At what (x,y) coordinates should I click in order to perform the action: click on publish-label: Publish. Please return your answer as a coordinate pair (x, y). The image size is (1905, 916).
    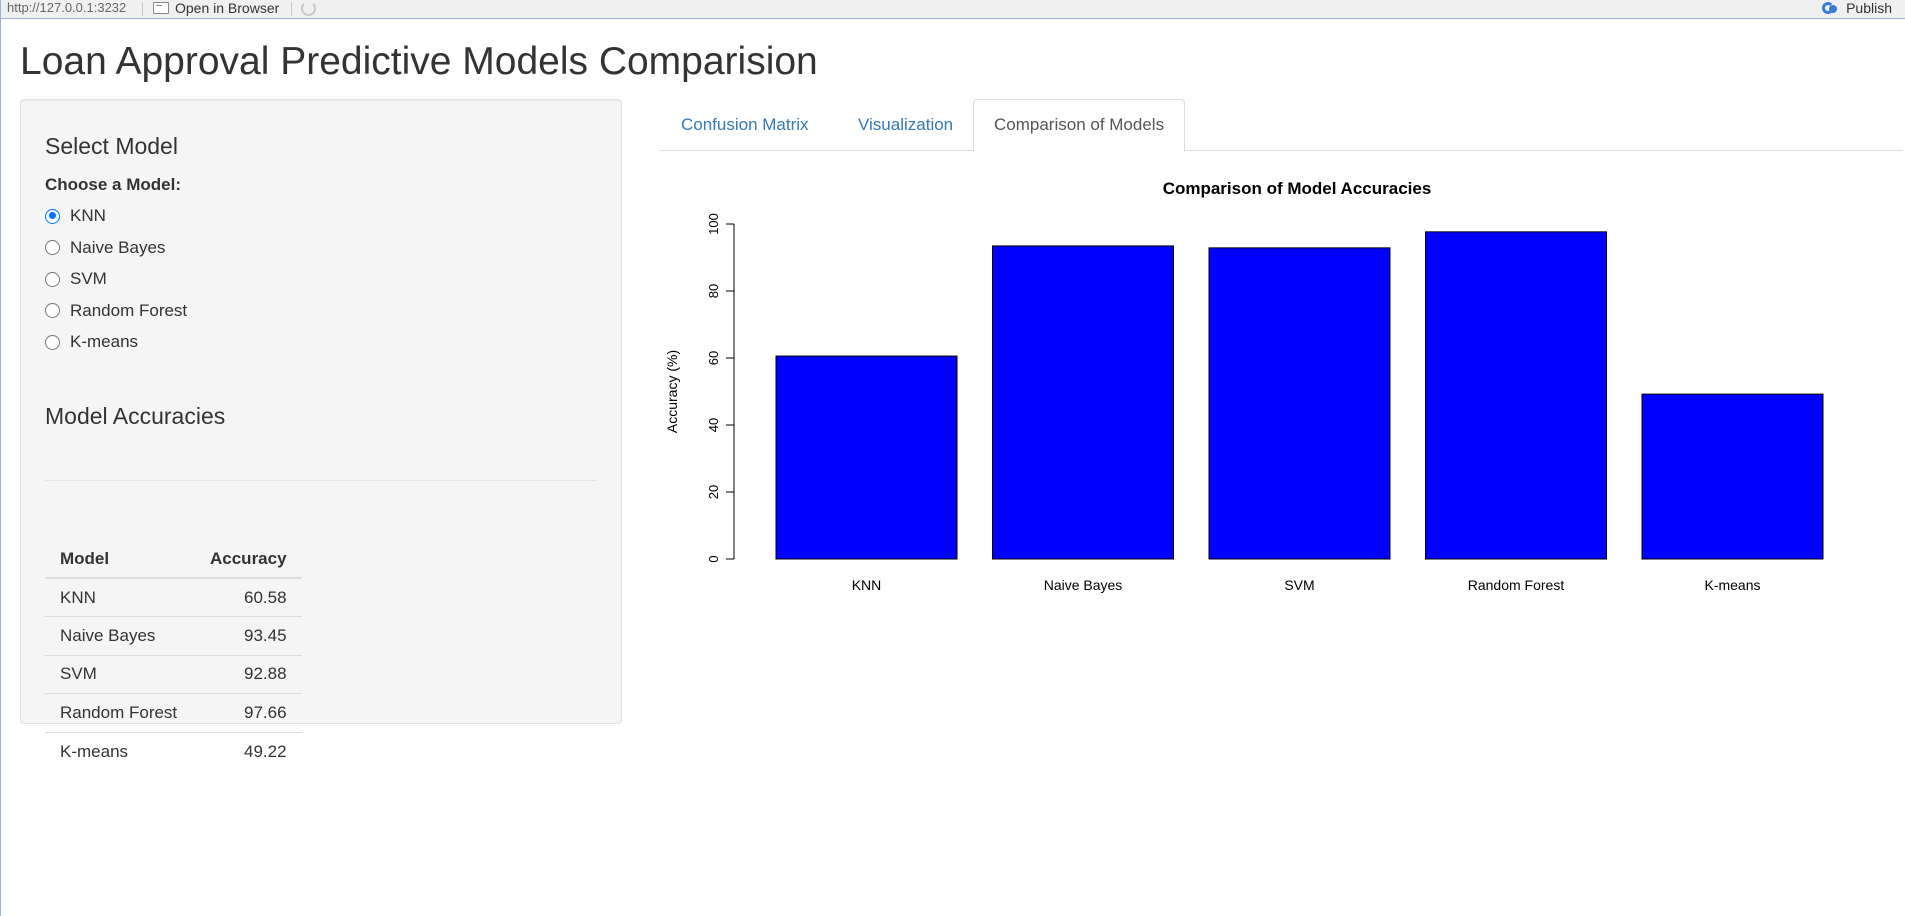
    Looking at the image, I should click on (1869, 8).